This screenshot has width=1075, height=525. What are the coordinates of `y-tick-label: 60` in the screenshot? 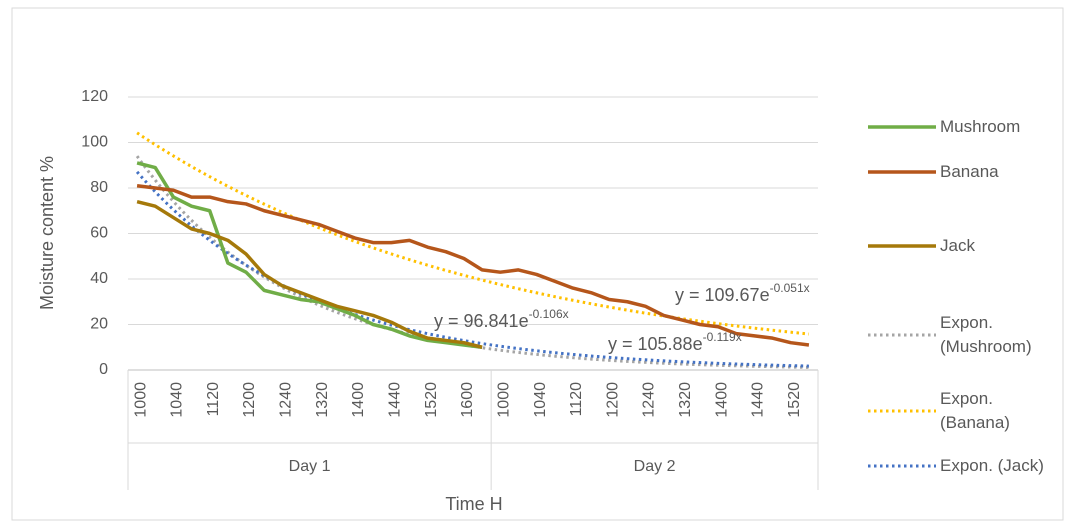 It's located at (99, 233).